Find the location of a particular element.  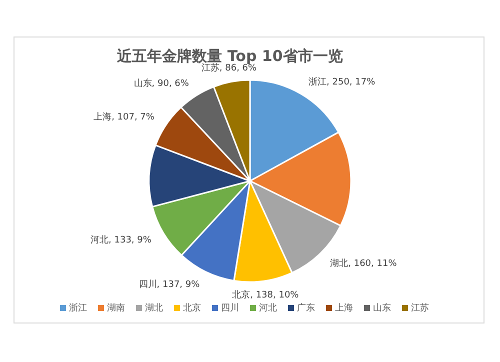

data-label: 河北, 133, 9% is located at coordinates (121, 240).